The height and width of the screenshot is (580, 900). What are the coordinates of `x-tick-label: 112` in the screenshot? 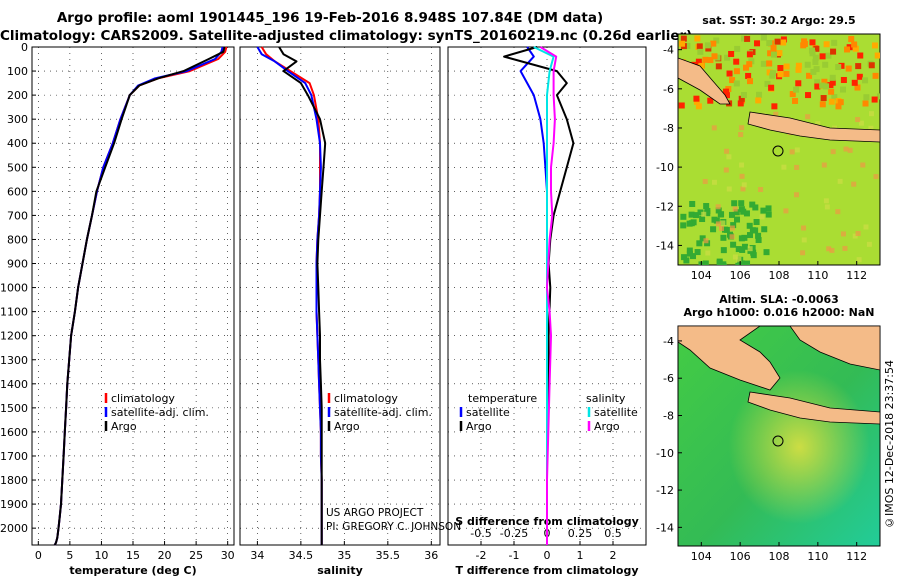 It's located at (856, 556).